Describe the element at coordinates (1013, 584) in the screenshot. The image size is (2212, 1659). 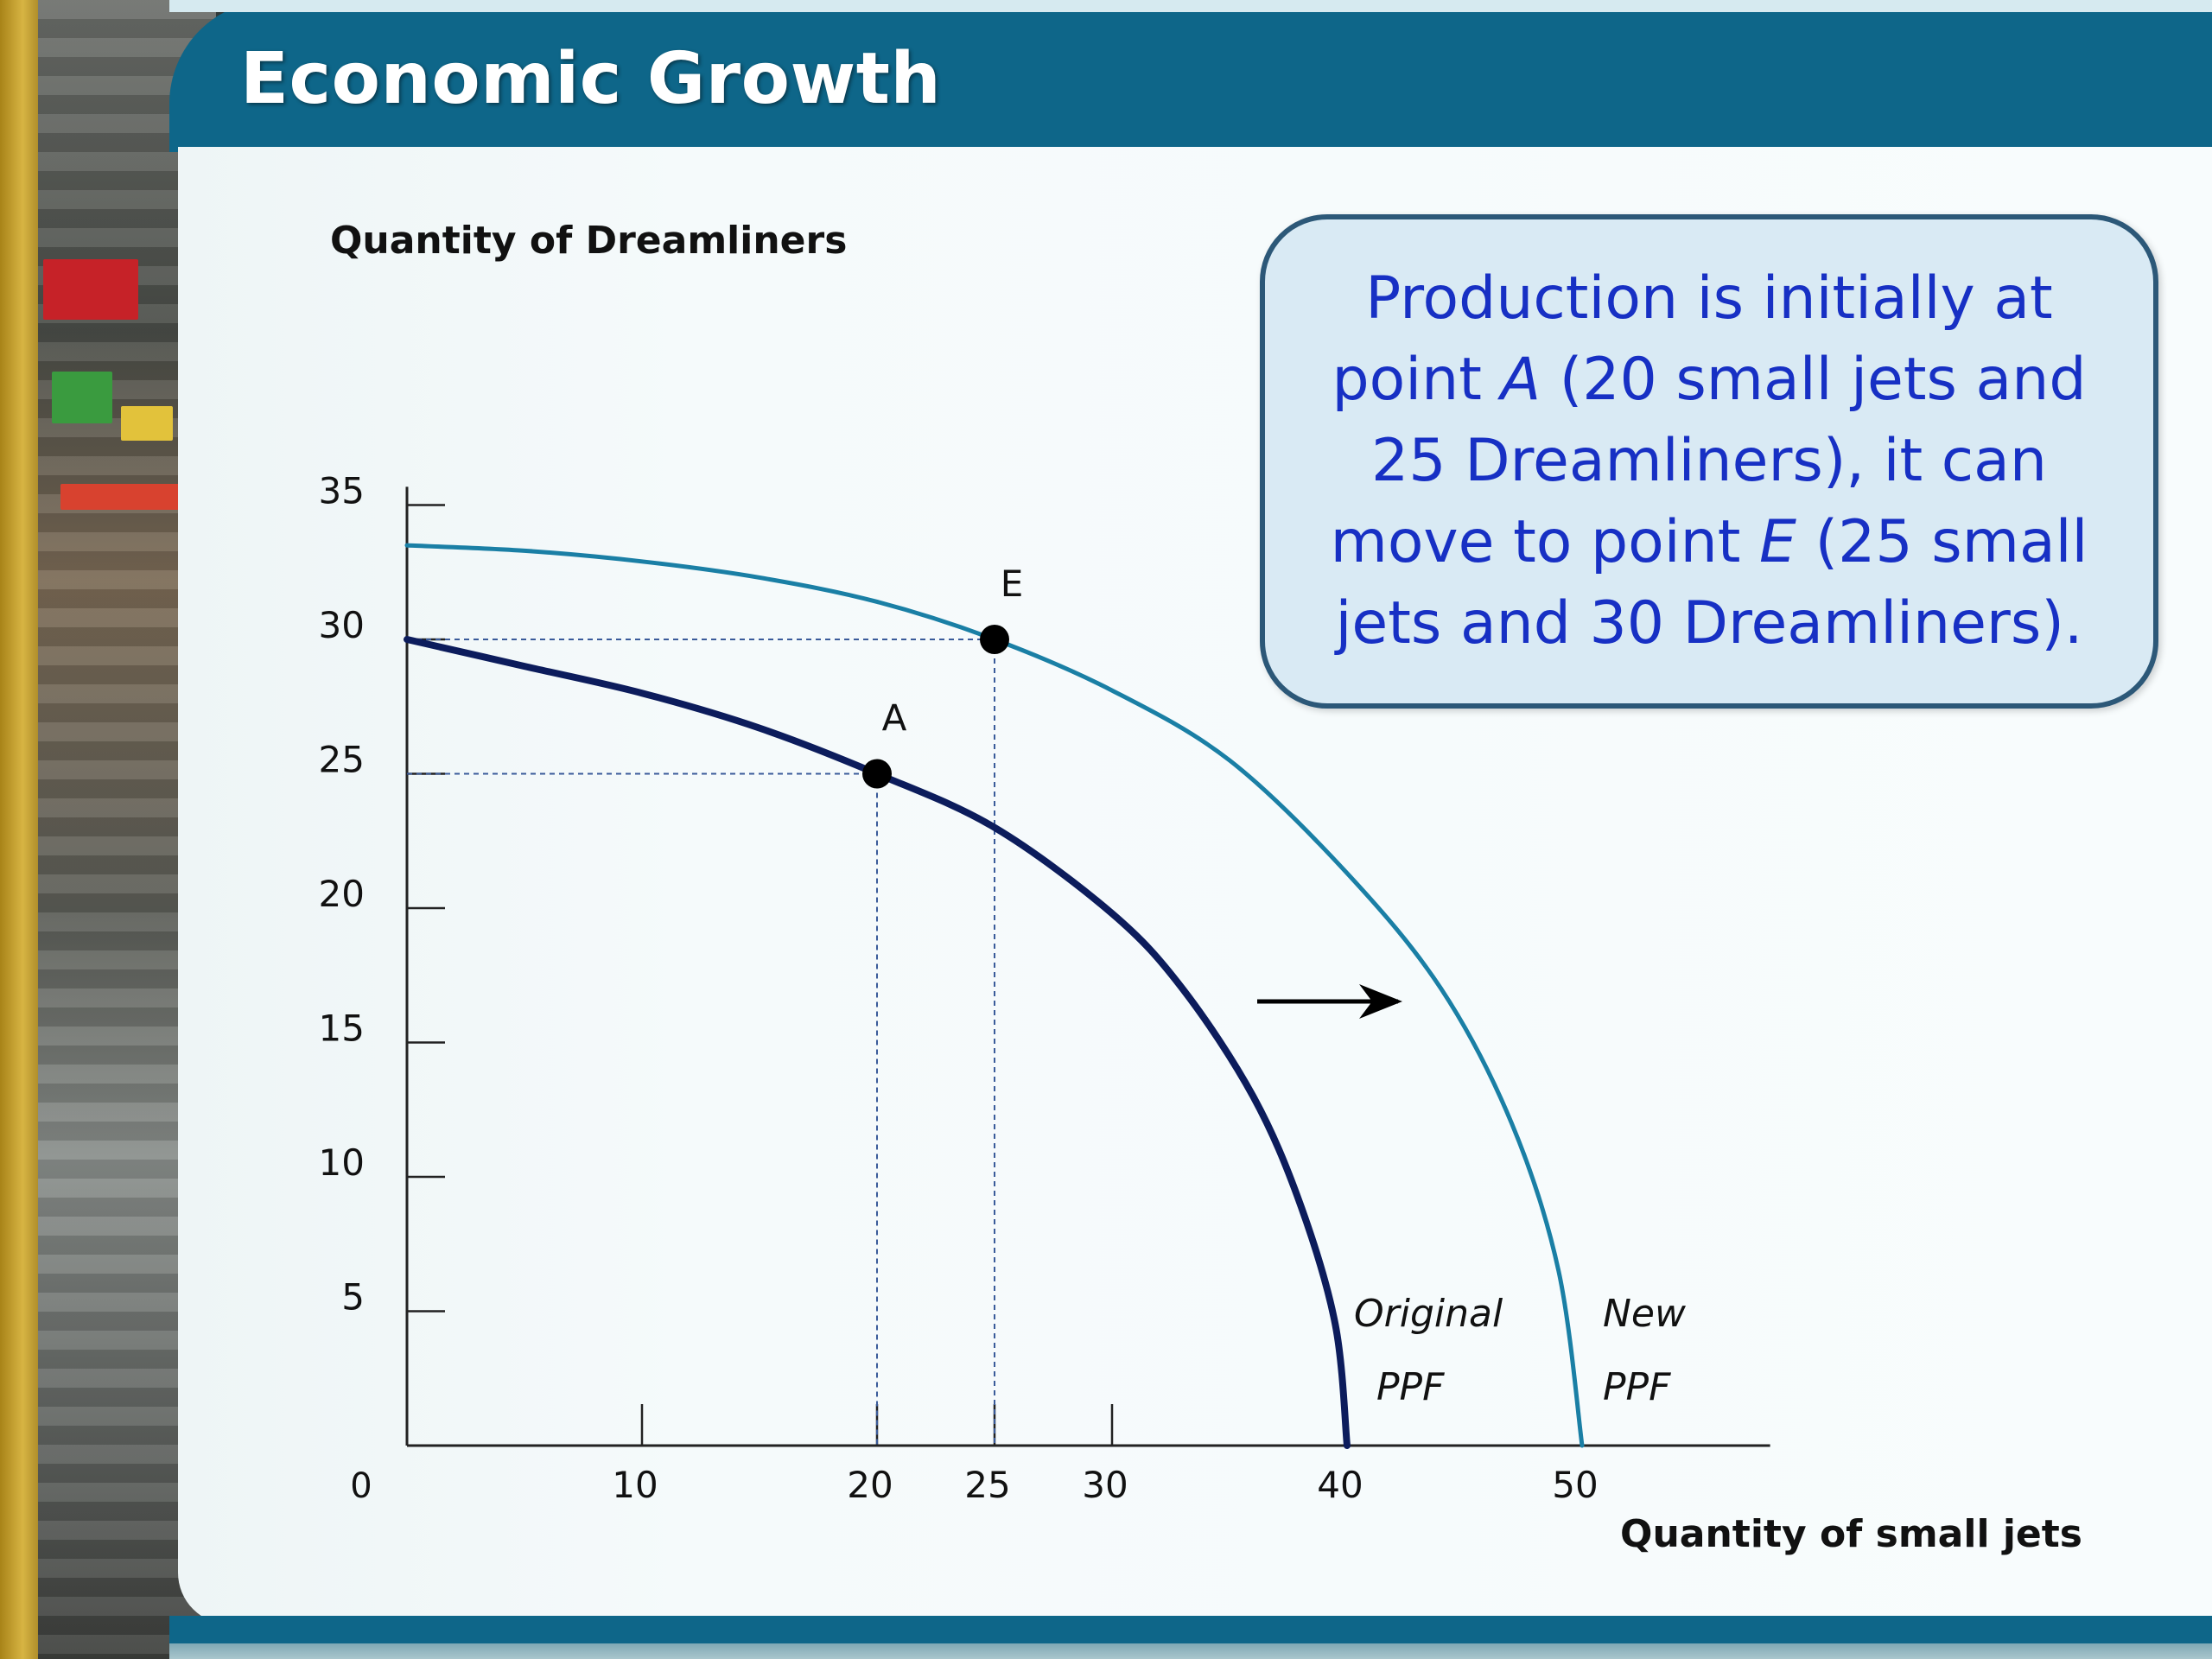
I see `point-label-e: E` at that location.